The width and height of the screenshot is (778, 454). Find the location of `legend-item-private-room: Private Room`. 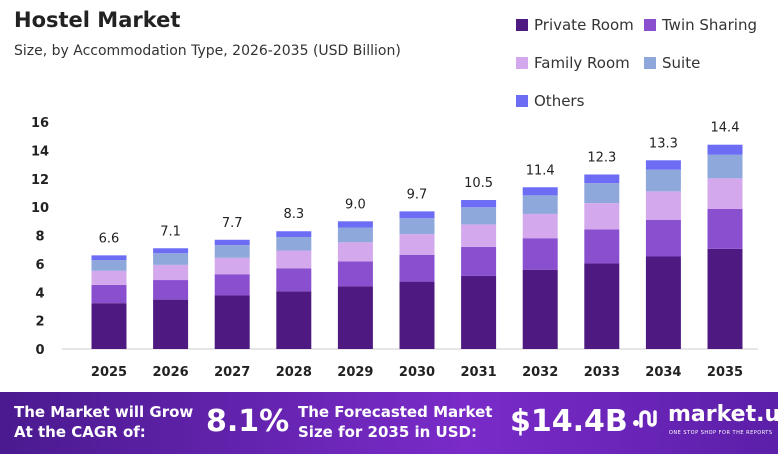

legend-item-private-room: Private Room is located at coordinates (575, 25).